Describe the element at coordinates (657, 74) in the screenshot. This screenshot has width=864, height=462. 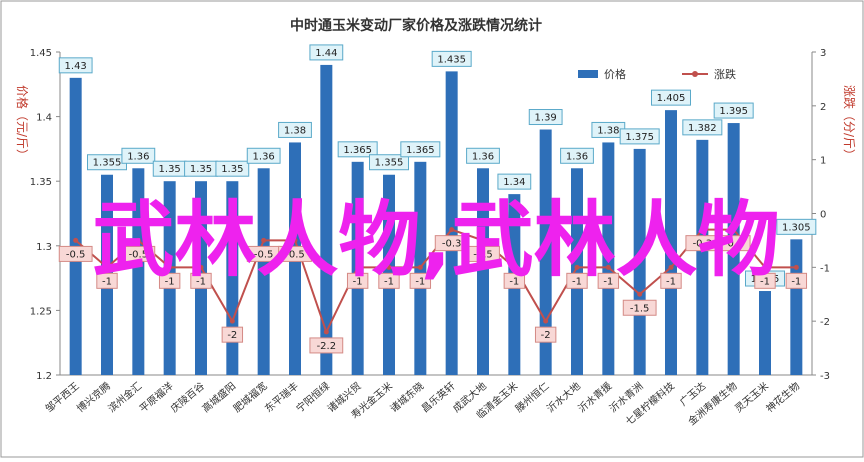
I see `legend: 价格 涨跌` at that location.